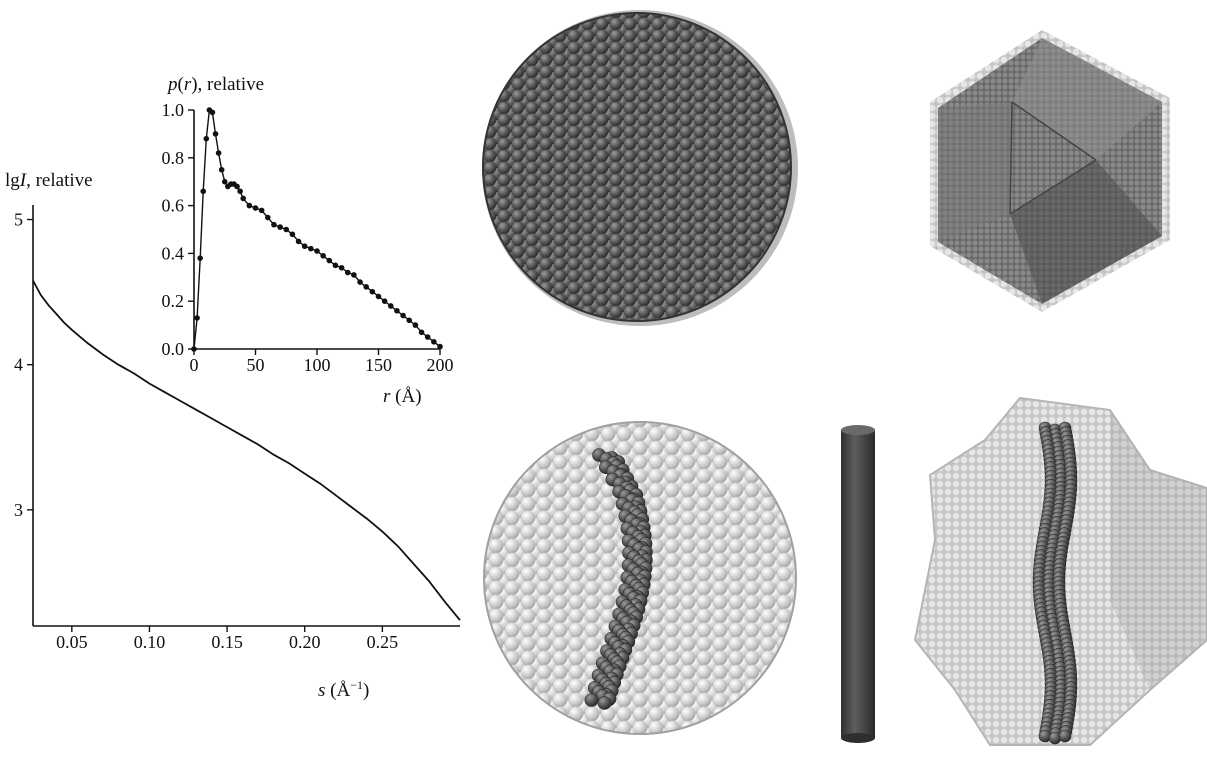  I want to click on inset-ticks: 0 50 100 150 200 0.0 0.2 0.4 0.6 0.8 1.0, so click(308, 237).